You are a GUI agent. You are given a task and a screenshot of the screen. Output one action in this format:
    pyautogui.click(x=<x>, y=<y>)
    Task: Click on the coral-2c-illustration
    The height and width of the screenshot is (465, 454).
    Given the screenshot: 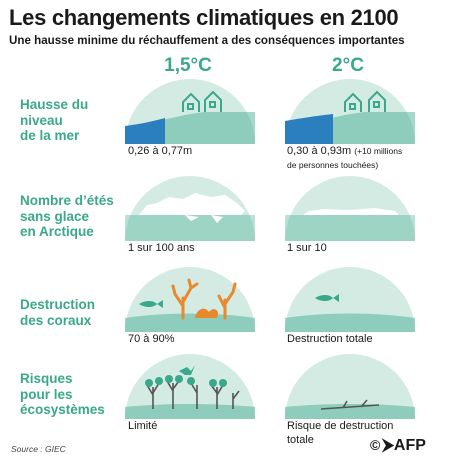 What is the action you would take?
    pyautogui.click(x=350, y=299)
    